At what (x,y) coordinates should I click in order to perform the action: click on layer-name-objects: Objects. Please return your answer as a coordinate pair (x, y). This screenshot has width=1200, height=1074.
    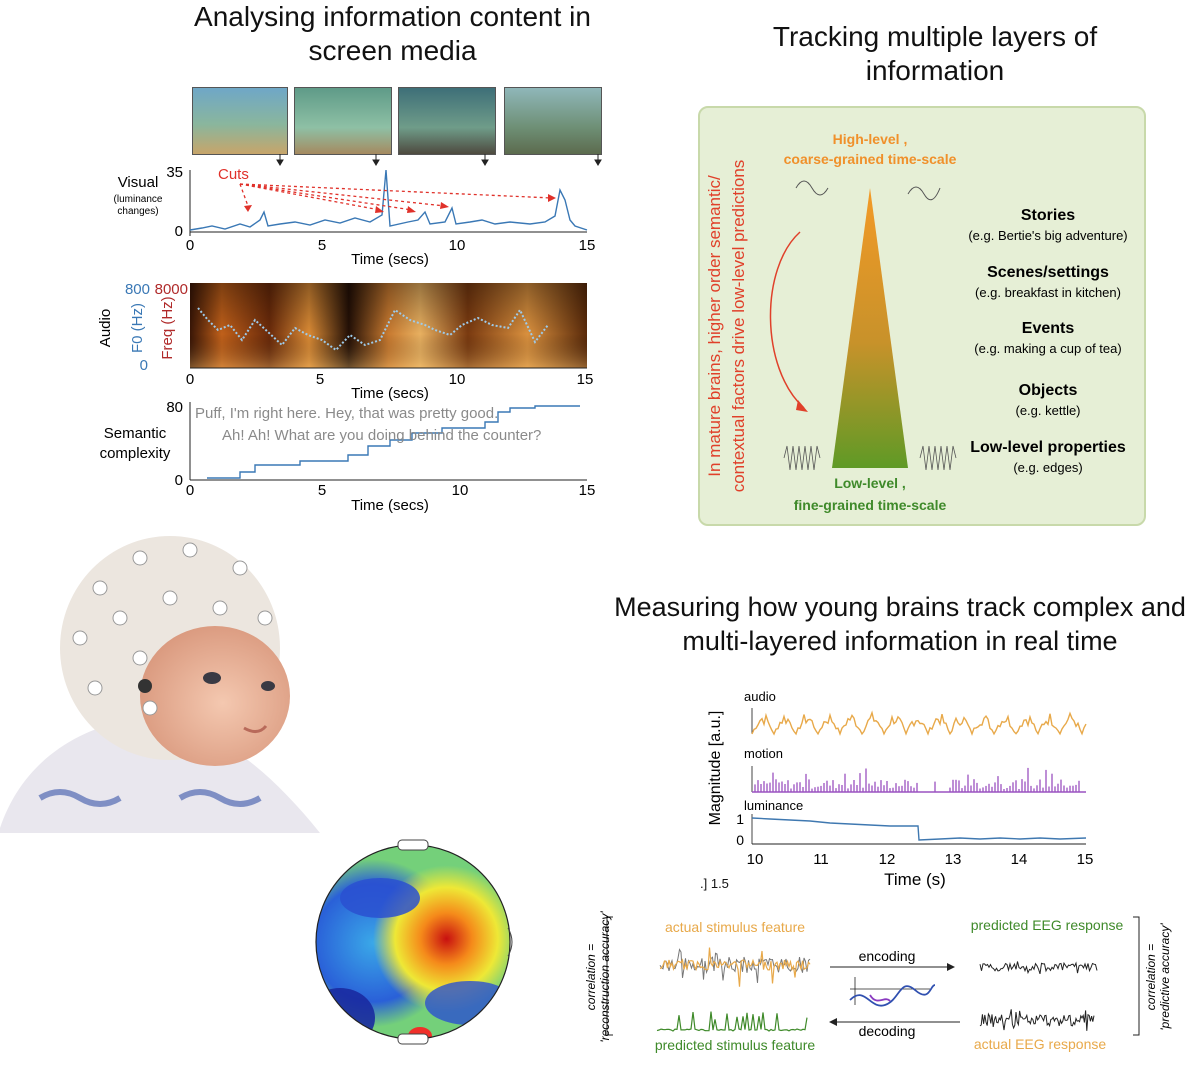
    Looking at the image, I should click on (1048, 390).